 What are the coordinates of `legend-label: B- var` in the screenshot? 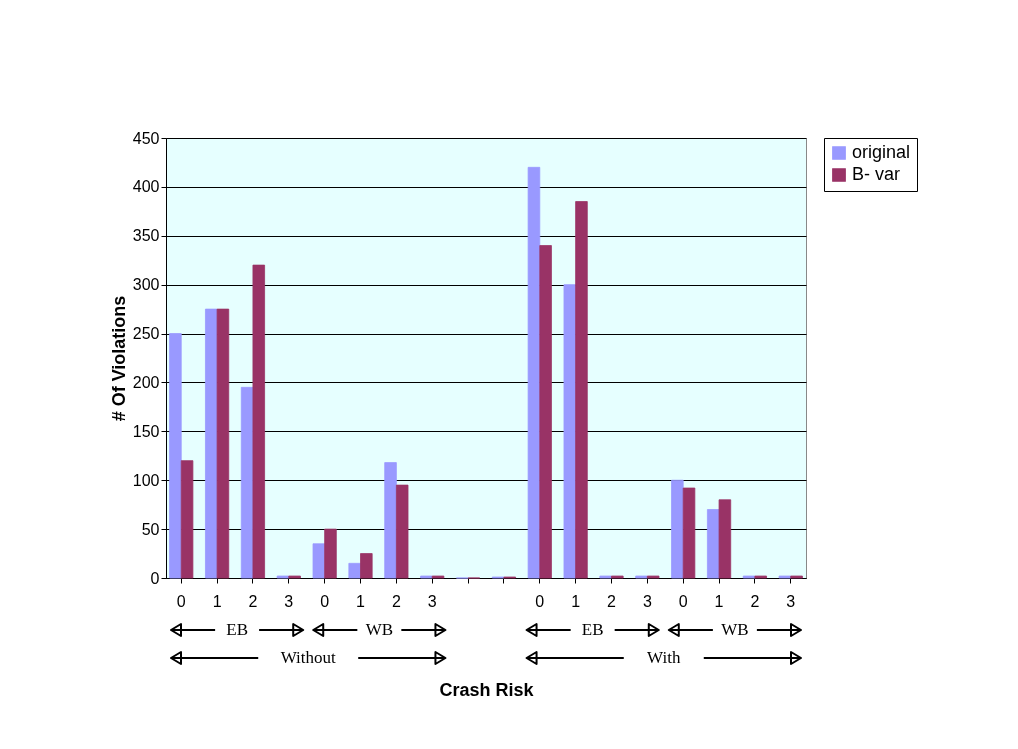 It's located at (876, 174).